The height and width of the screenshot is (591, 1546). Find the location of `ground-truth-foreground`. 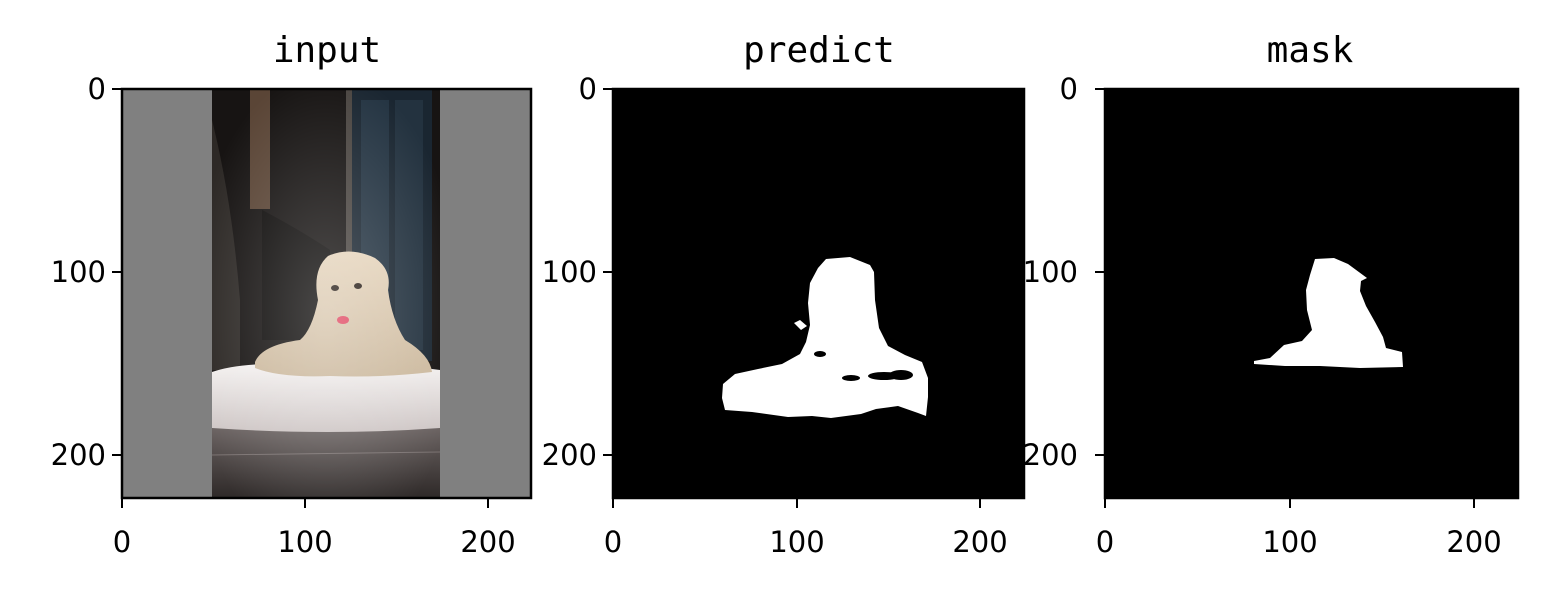

ground-truth-foreground is located at coordinates (1328, 313).